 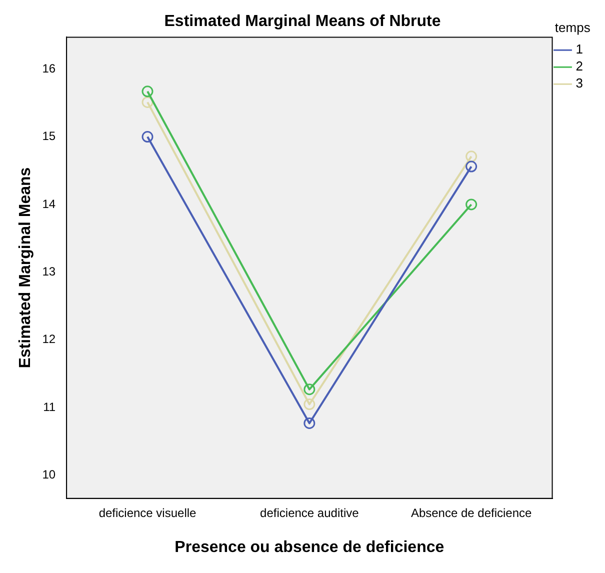 I want to click on y-tick-label: 15, so click(x=49, y=136).